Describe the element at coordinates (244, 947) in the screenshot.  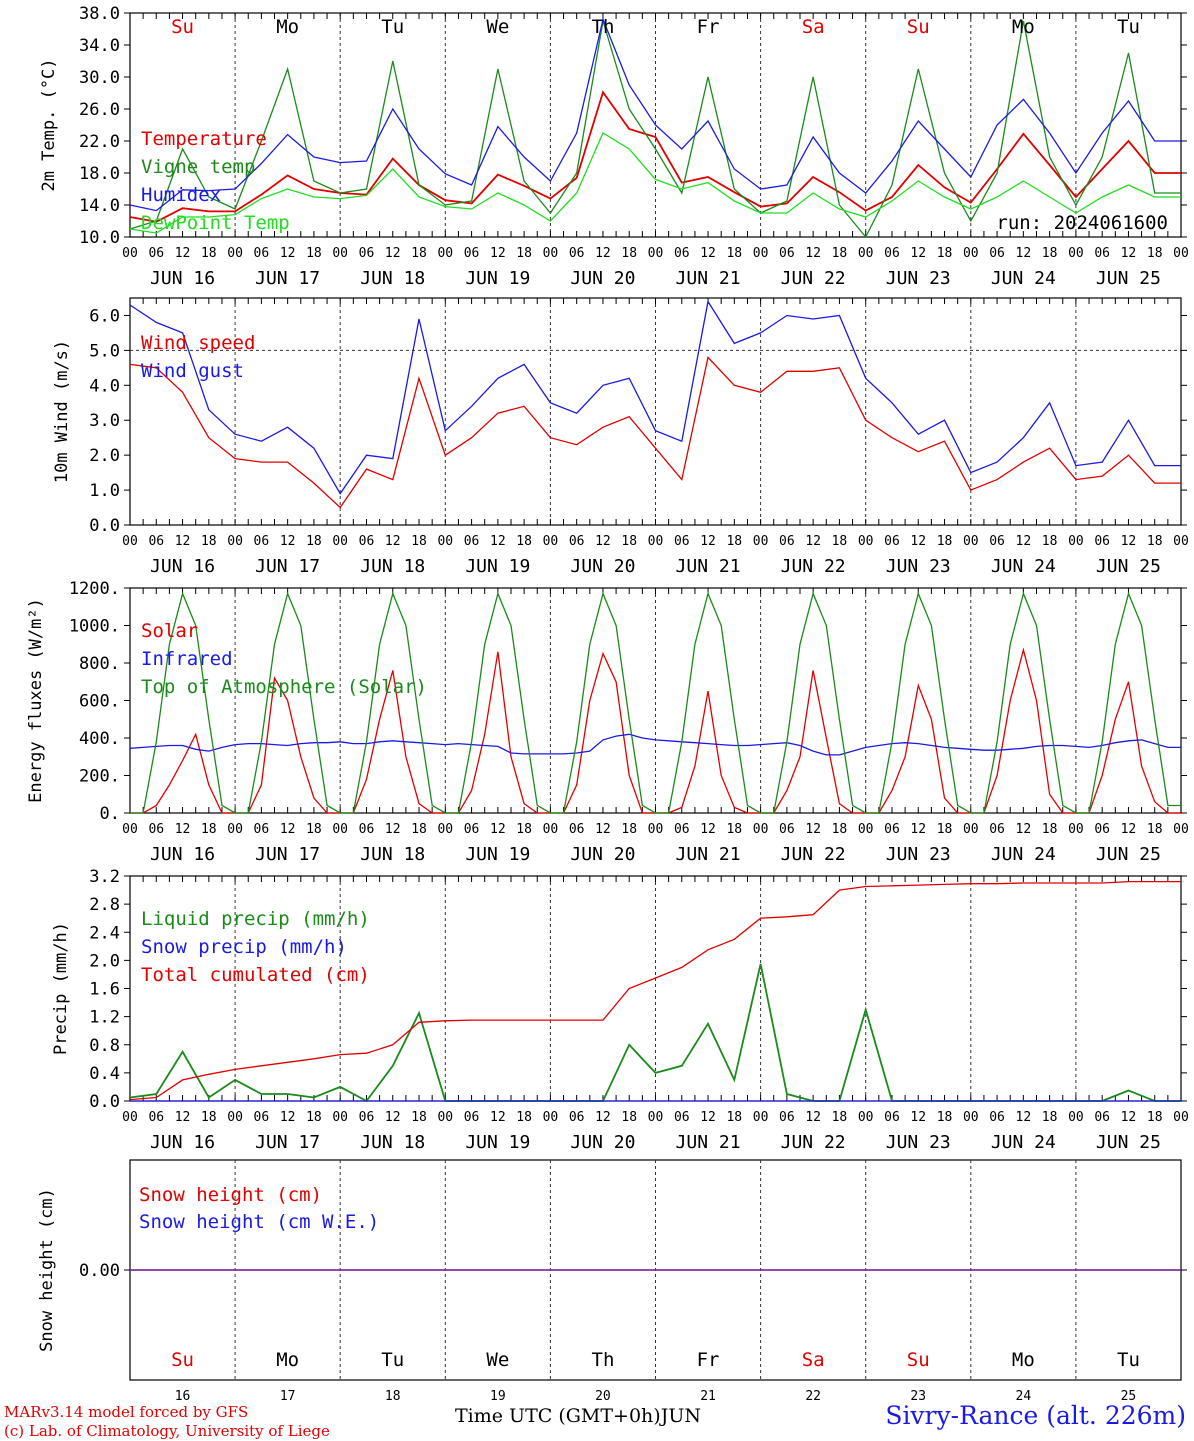
I see `legend-entry: Snow precip (mm/h)` at that location.